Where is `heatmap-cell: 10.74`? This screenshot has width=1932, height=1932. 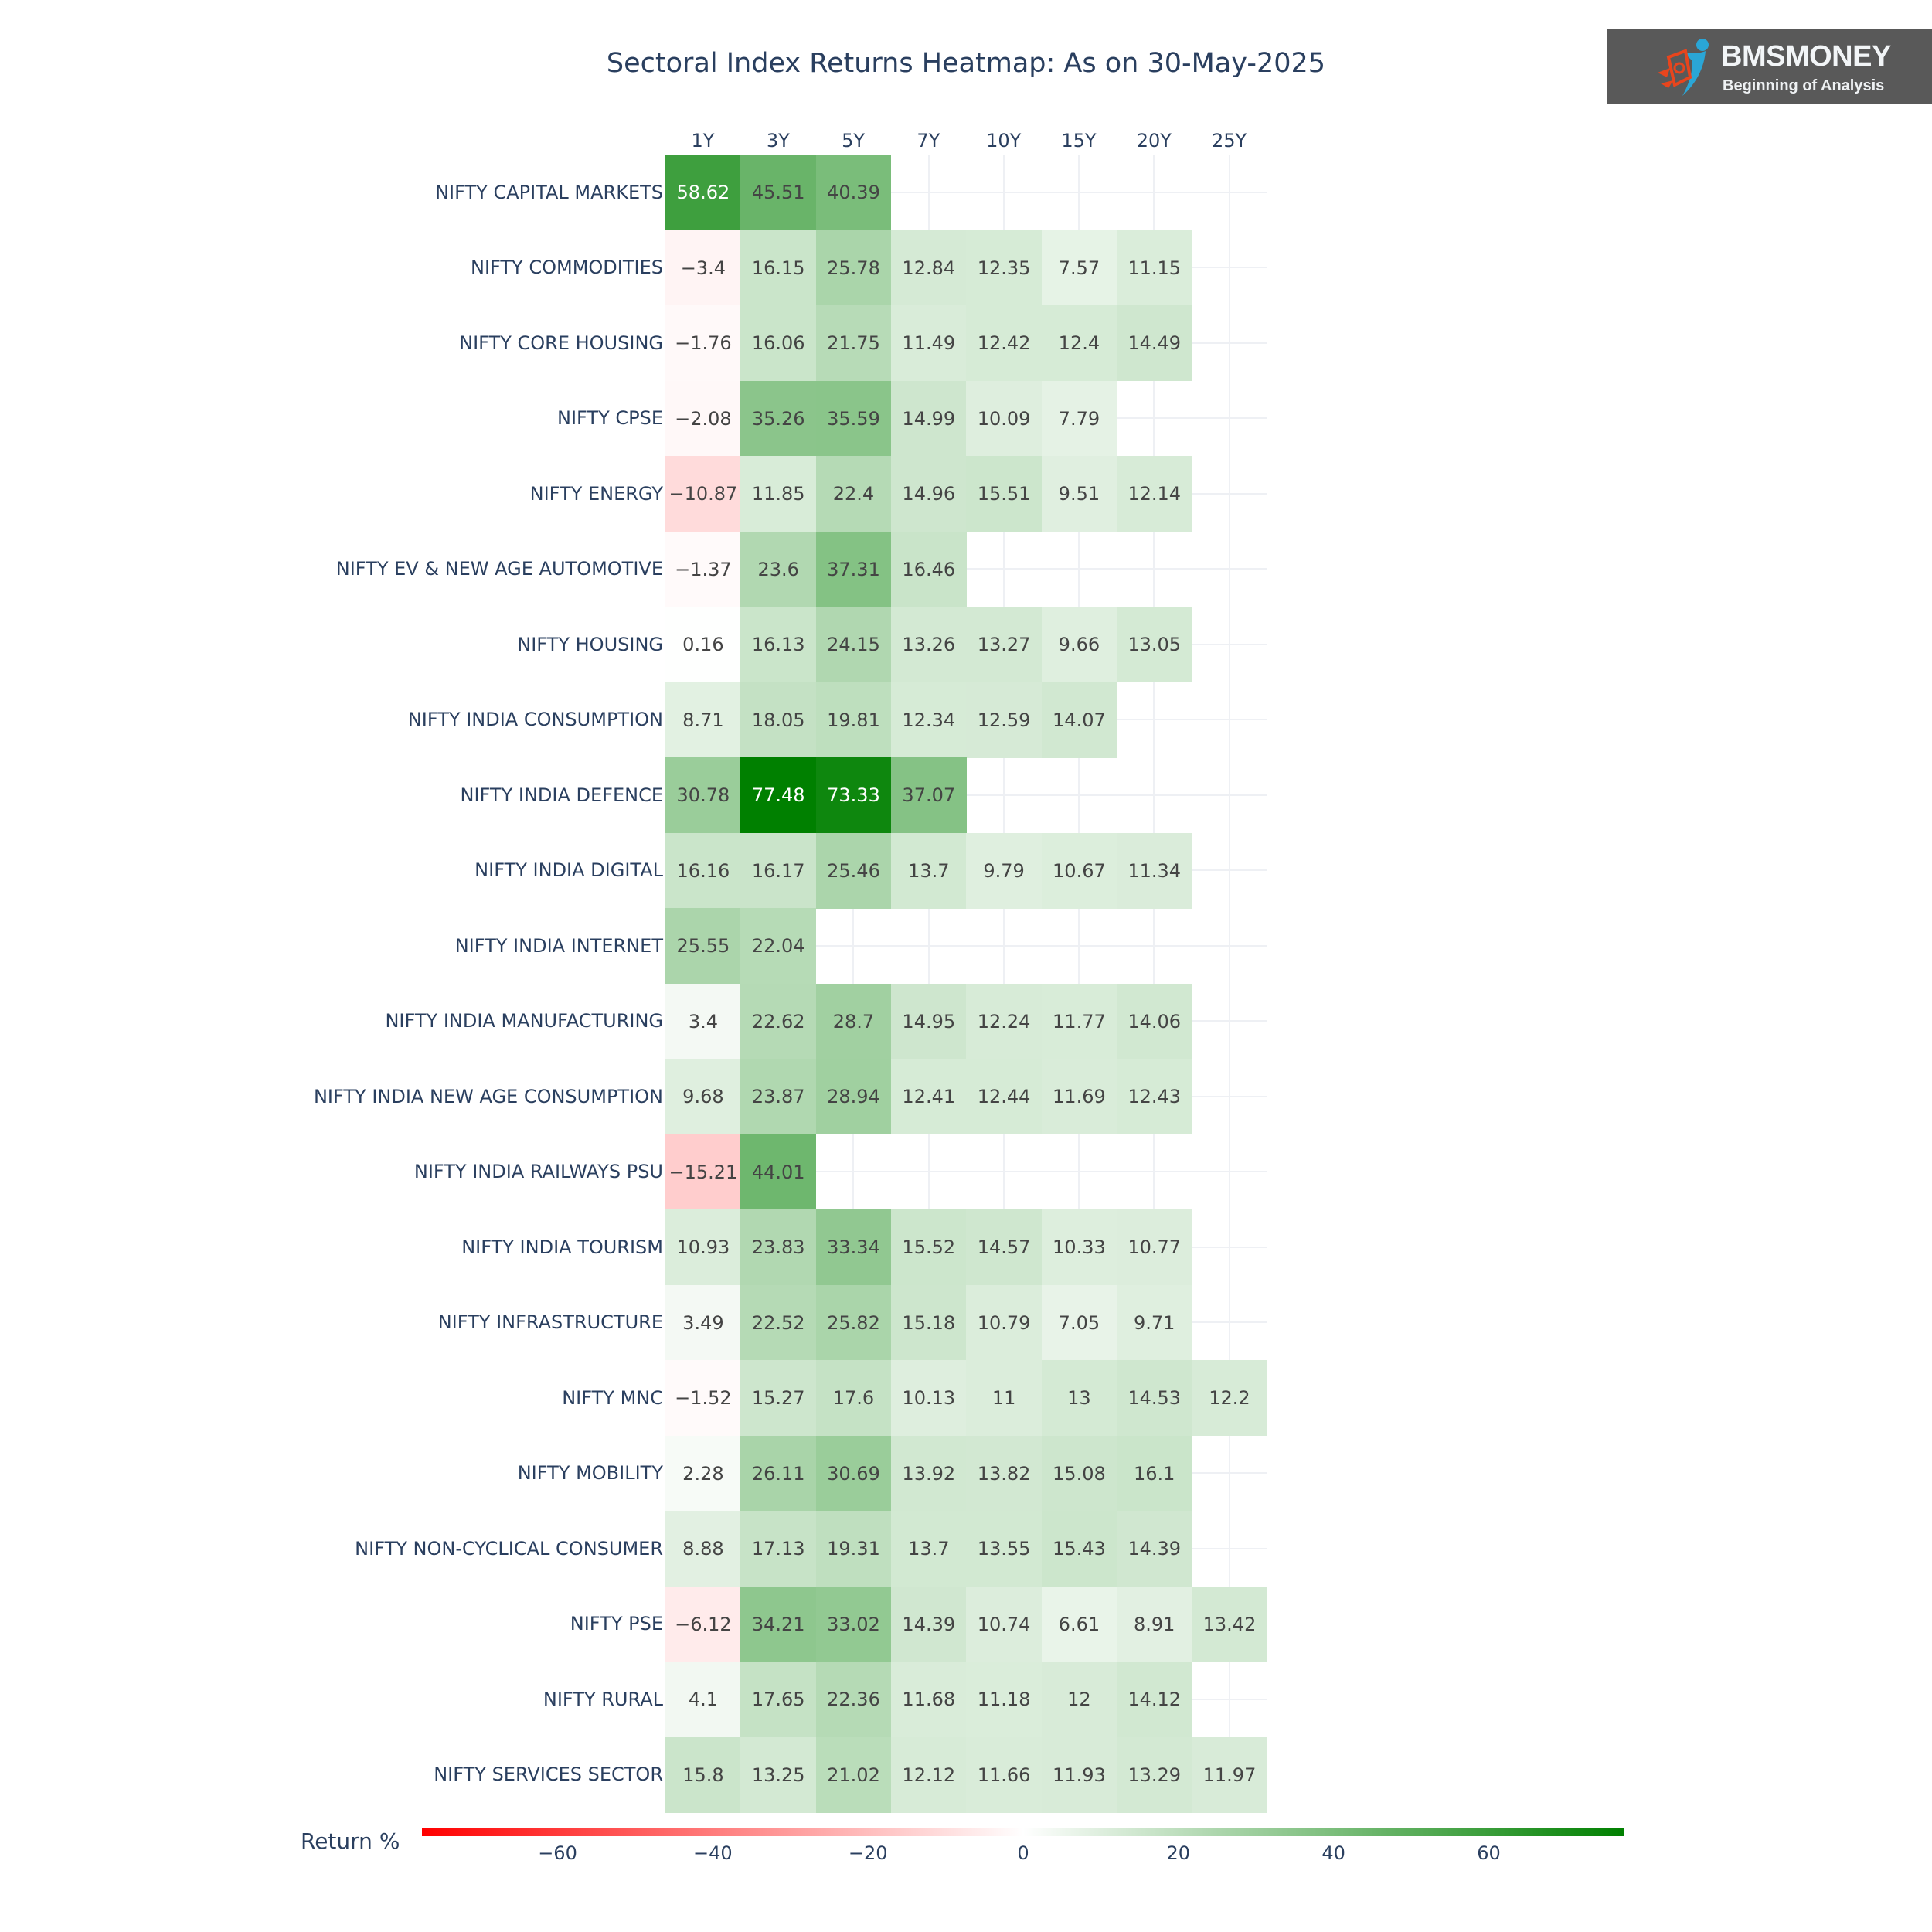 heatmap-cell: 10.74 is located at coordinates (1004, 1624).